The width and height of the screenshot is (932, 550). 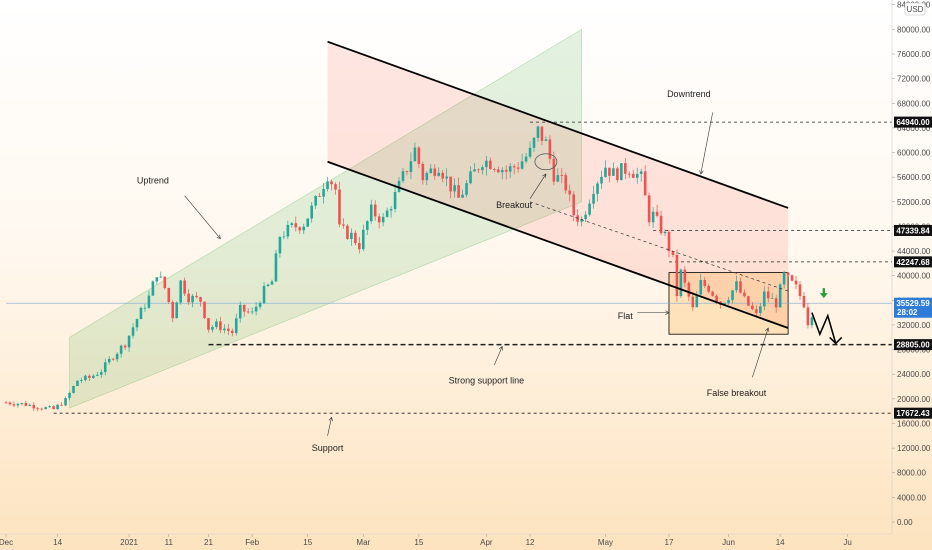 What do you see at coordinates (208, 542) in the screenshot?
I see `x-tick-label: 21` at bounding box center [208, 542].